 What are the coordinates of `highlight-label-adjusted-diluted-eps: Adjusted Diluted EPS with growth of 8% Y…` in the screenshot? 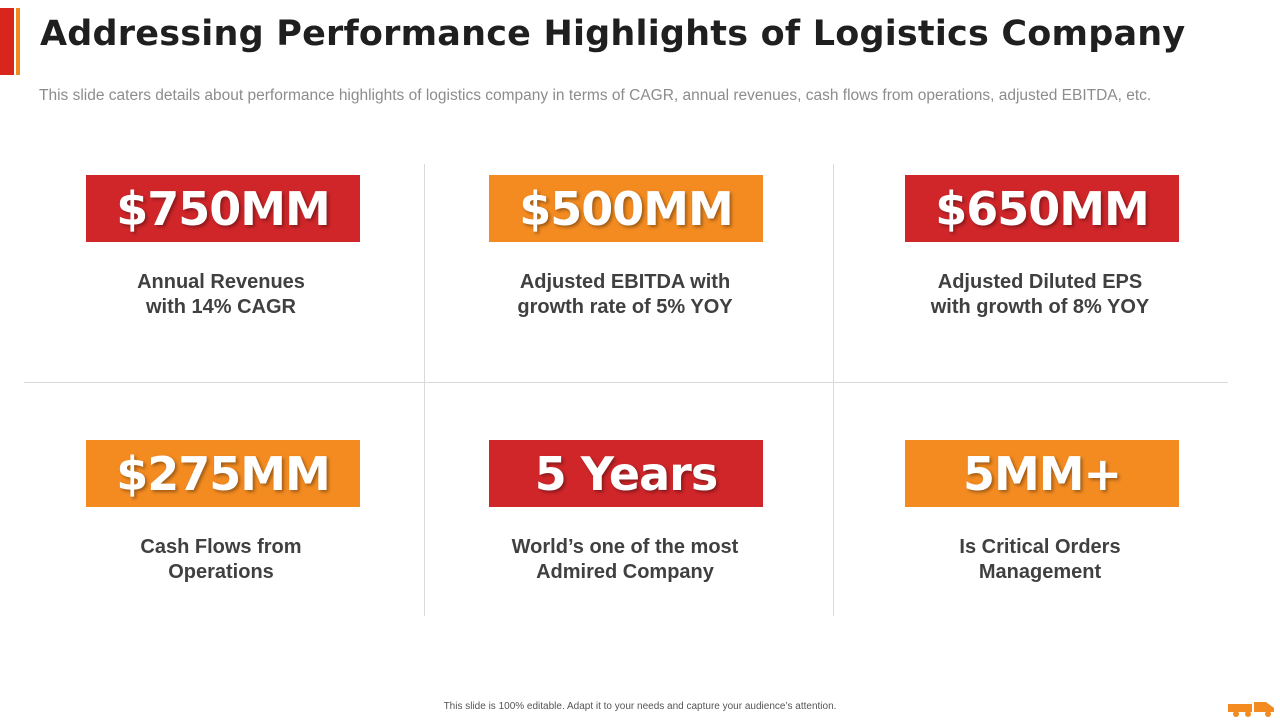 It's located at (1040, 295).